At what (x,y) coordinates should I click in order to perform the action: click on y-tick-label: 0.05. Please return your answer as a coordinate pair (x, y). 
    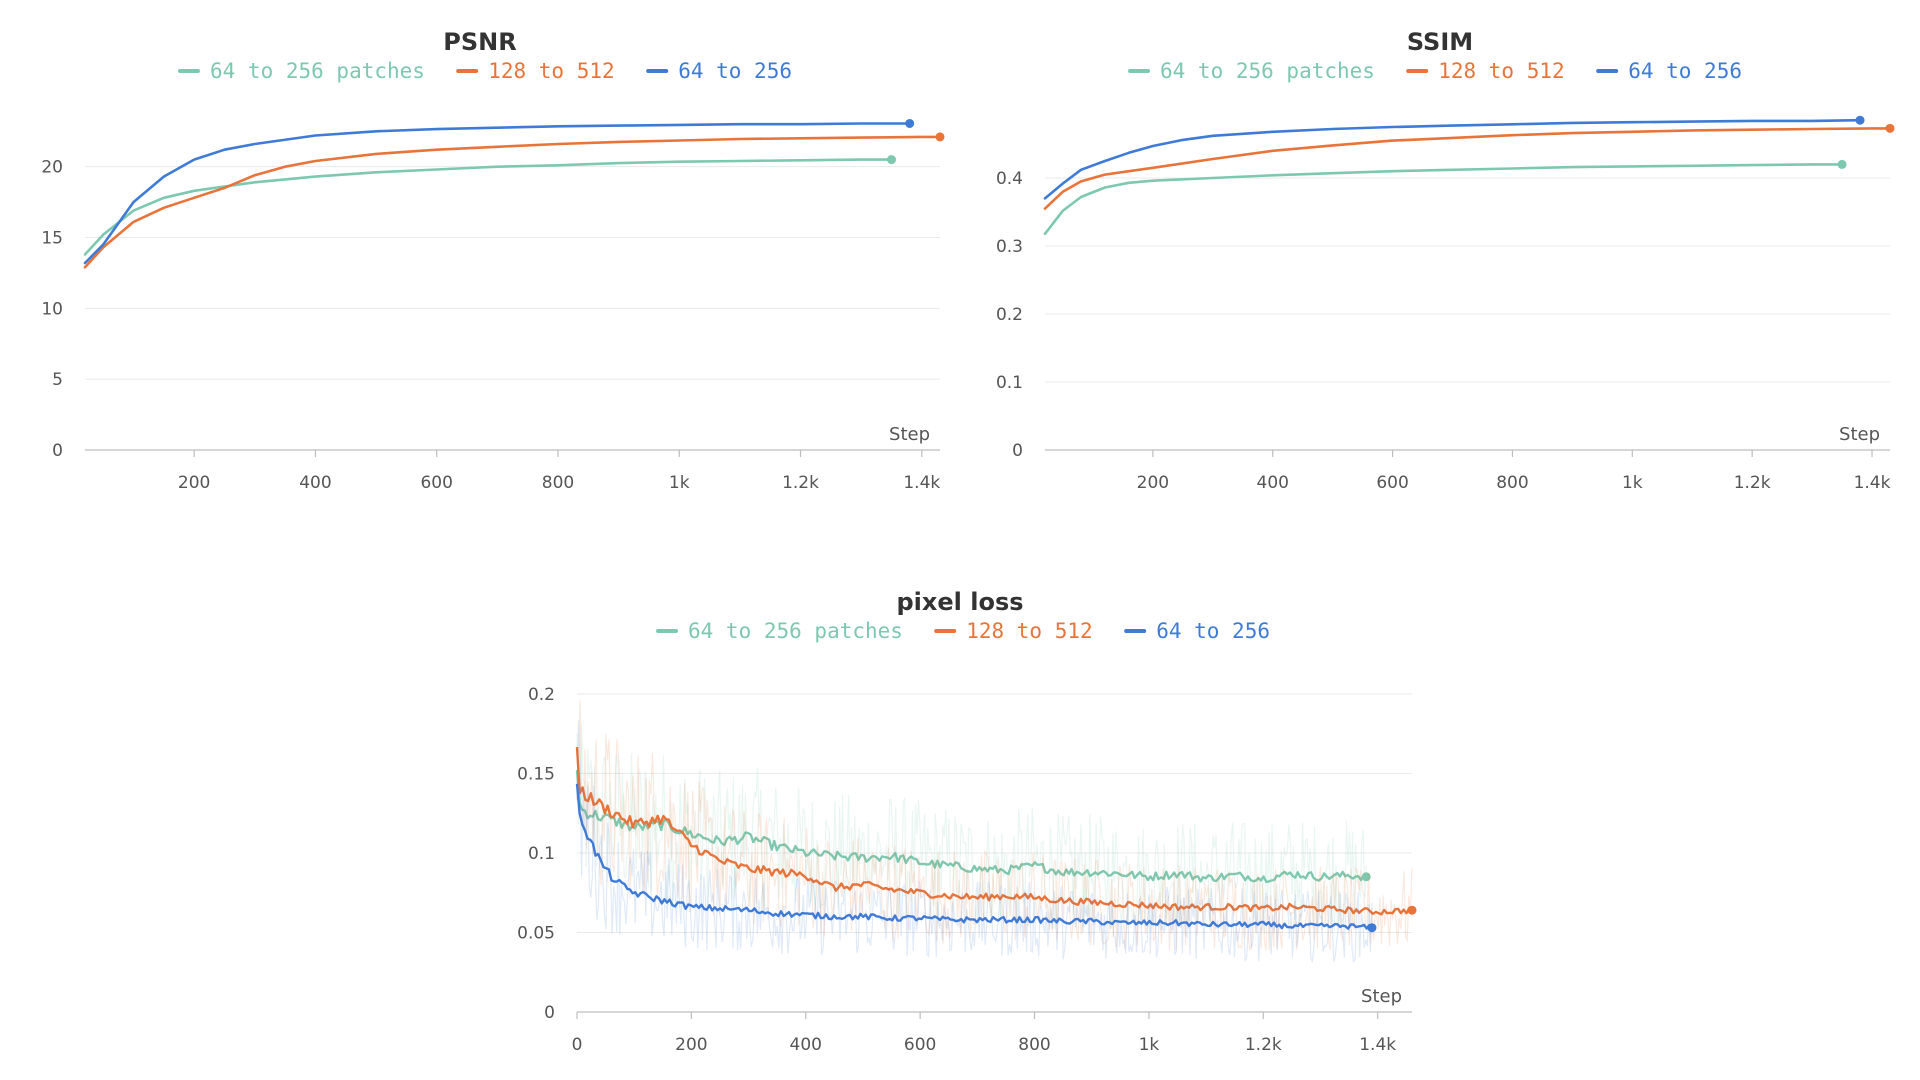
    Looking at the image, I should click on (536, 933).